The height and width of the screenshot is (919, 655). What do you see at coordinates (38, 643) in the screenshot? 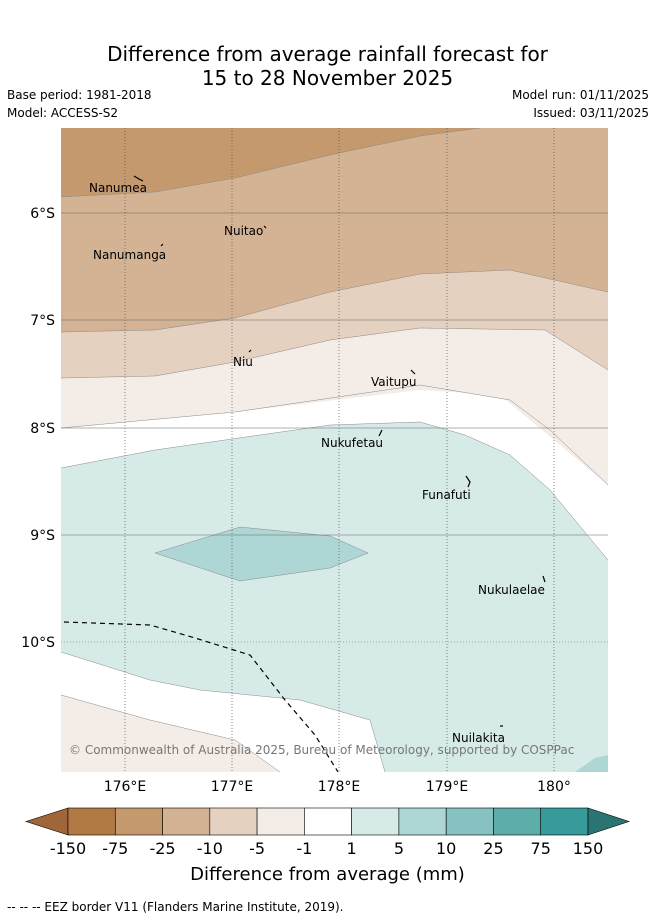
I see `lat-label-10s: 10°S` at bounding box center [38, 643].